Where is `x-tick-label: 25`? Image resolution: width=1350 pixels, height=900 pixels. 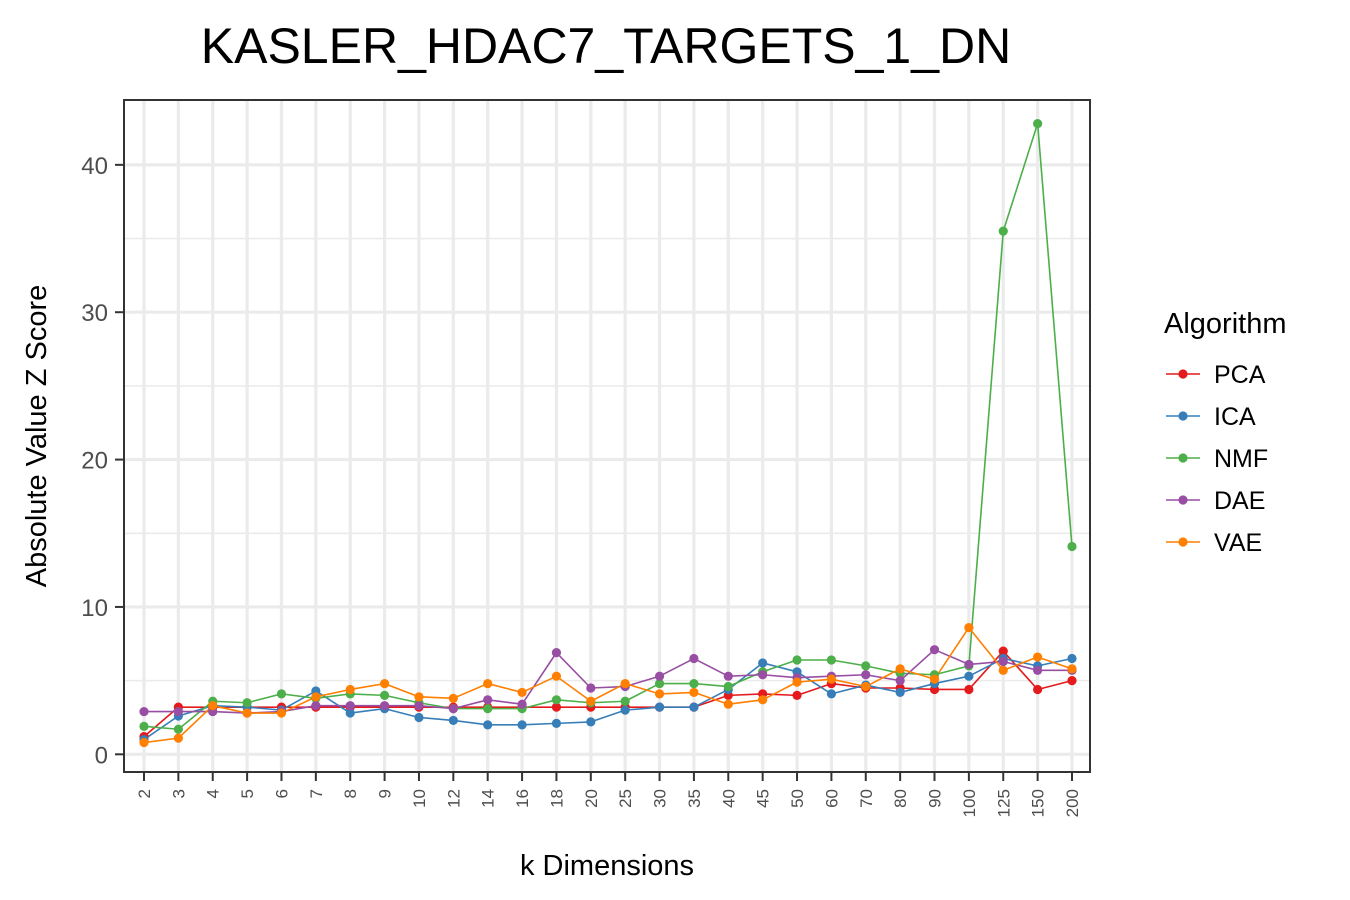 x-tick-label: 25 is located at coordinates (625, 798).